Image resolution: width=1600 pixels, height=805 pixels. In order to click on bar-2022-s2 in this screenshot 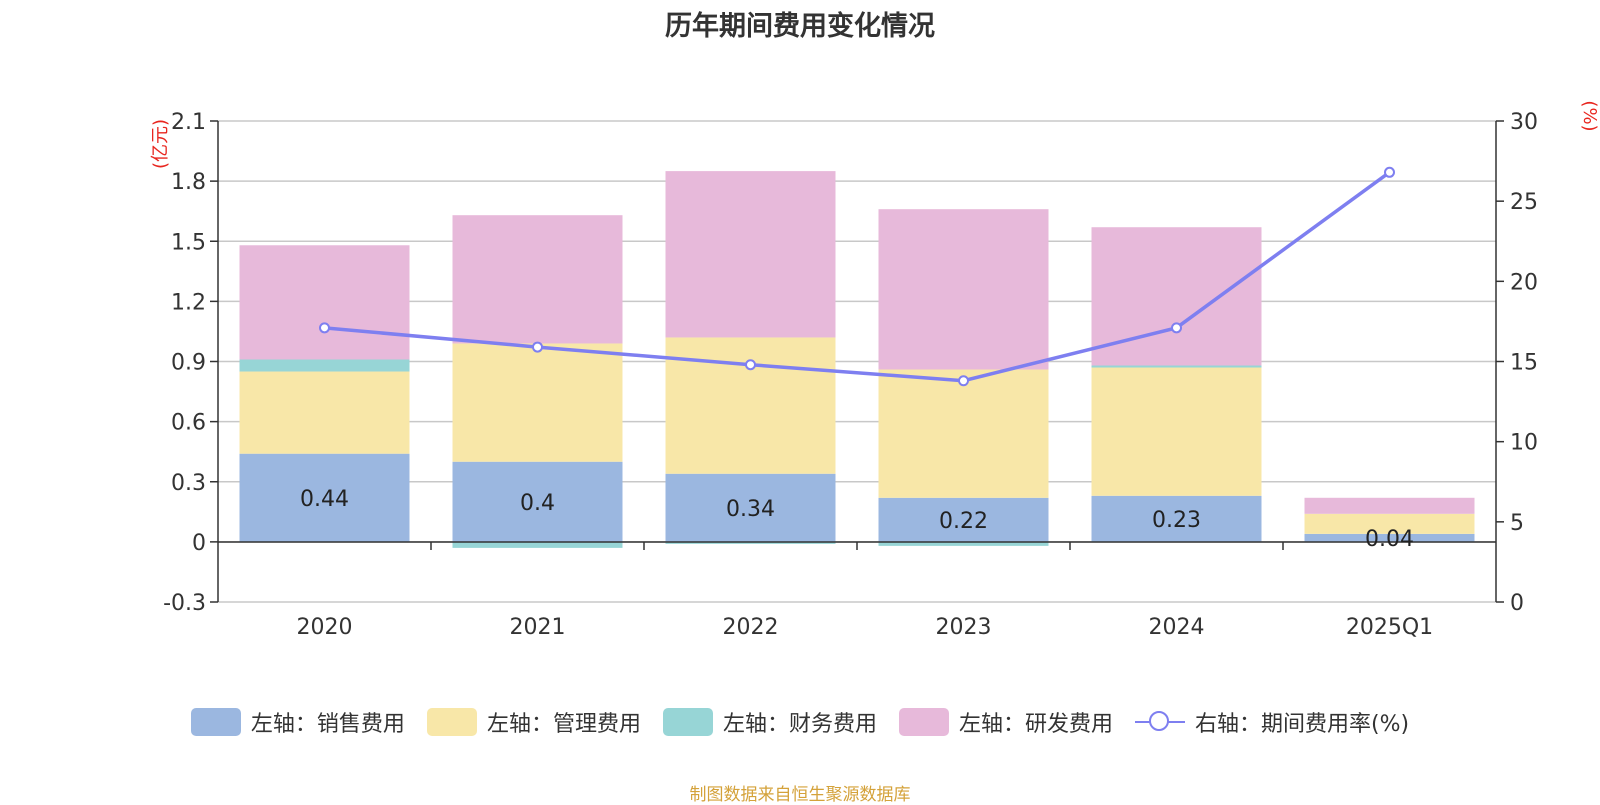, I will do `click(750, 542)`.